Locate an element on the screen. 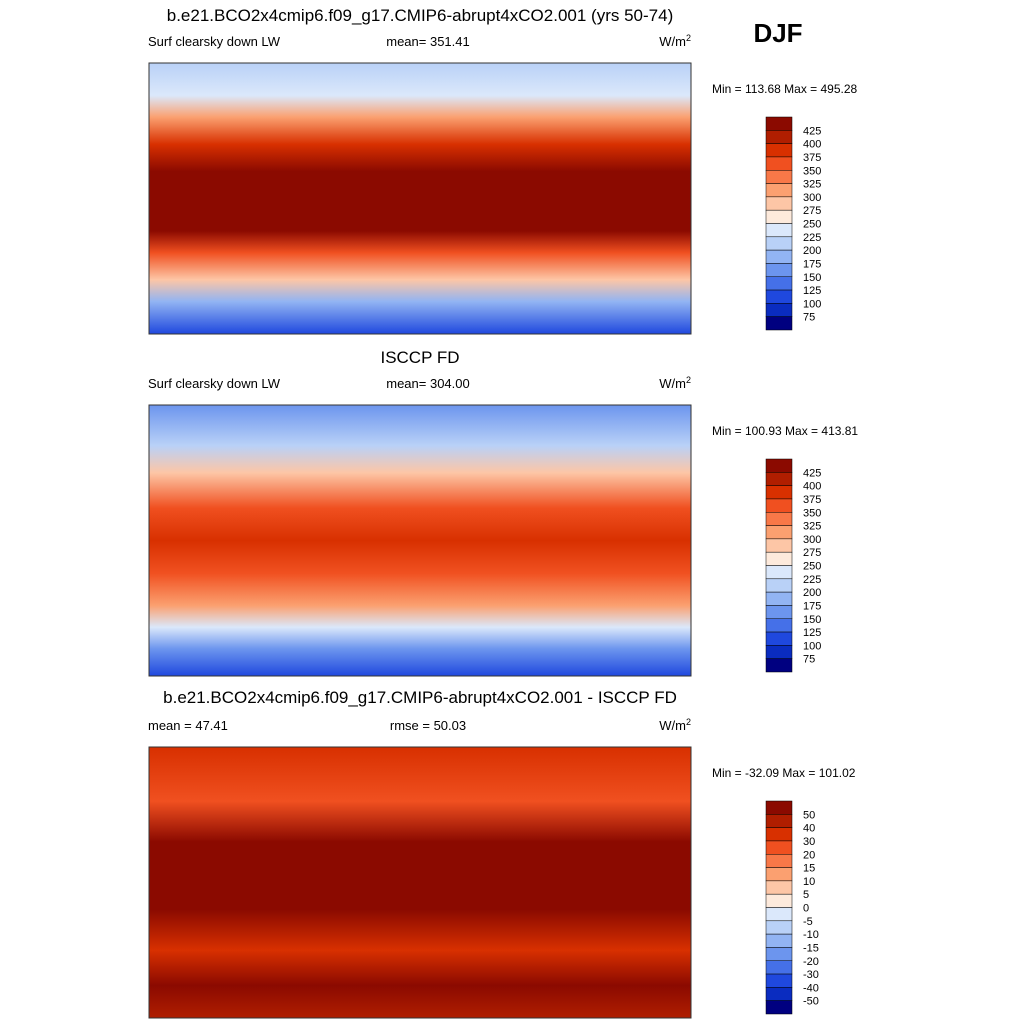  colorbar-label: 50 is located at coordinates (809, 815).